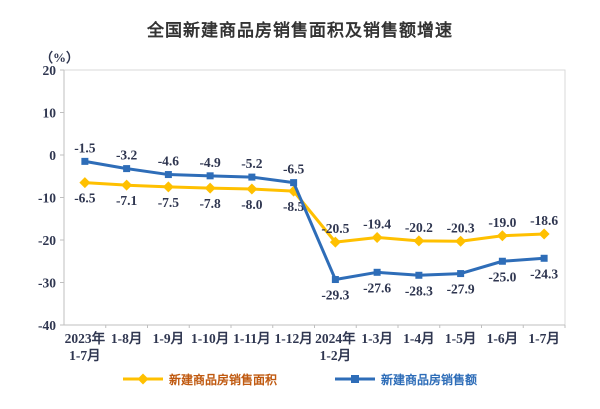 The height and width of the screenshot is (409, 600). Describe the element at coordinates (294, 338) in the screenshot. I see `x-tick-label: 1-12月` at that location.